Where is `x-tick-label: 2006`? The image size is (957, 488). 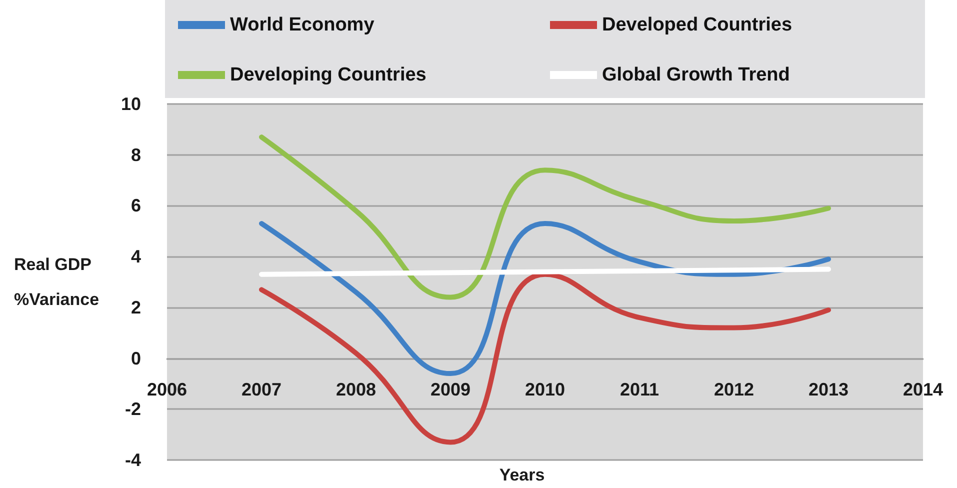 x-tick-label: 2006 is located at coordinates (167, 389).